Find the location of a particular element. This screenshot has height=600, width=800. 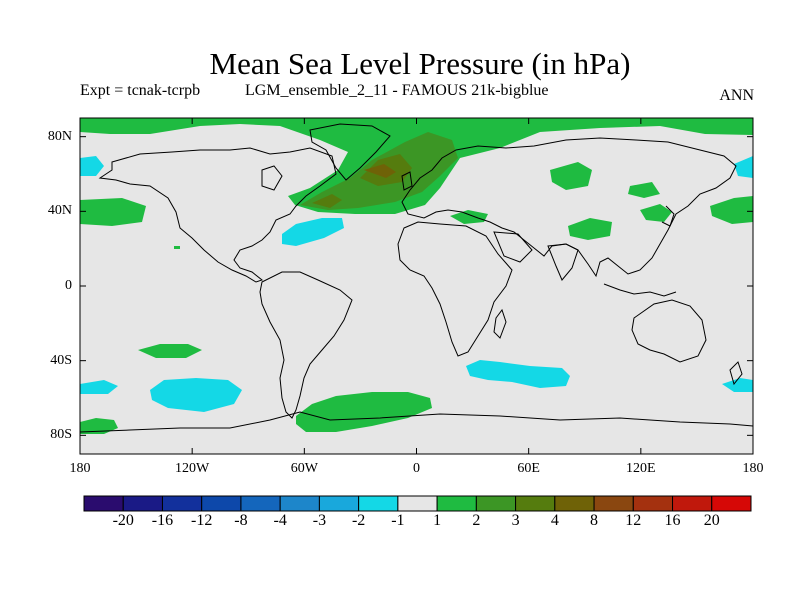

coastline-japan is located at coordinates (668, 216).